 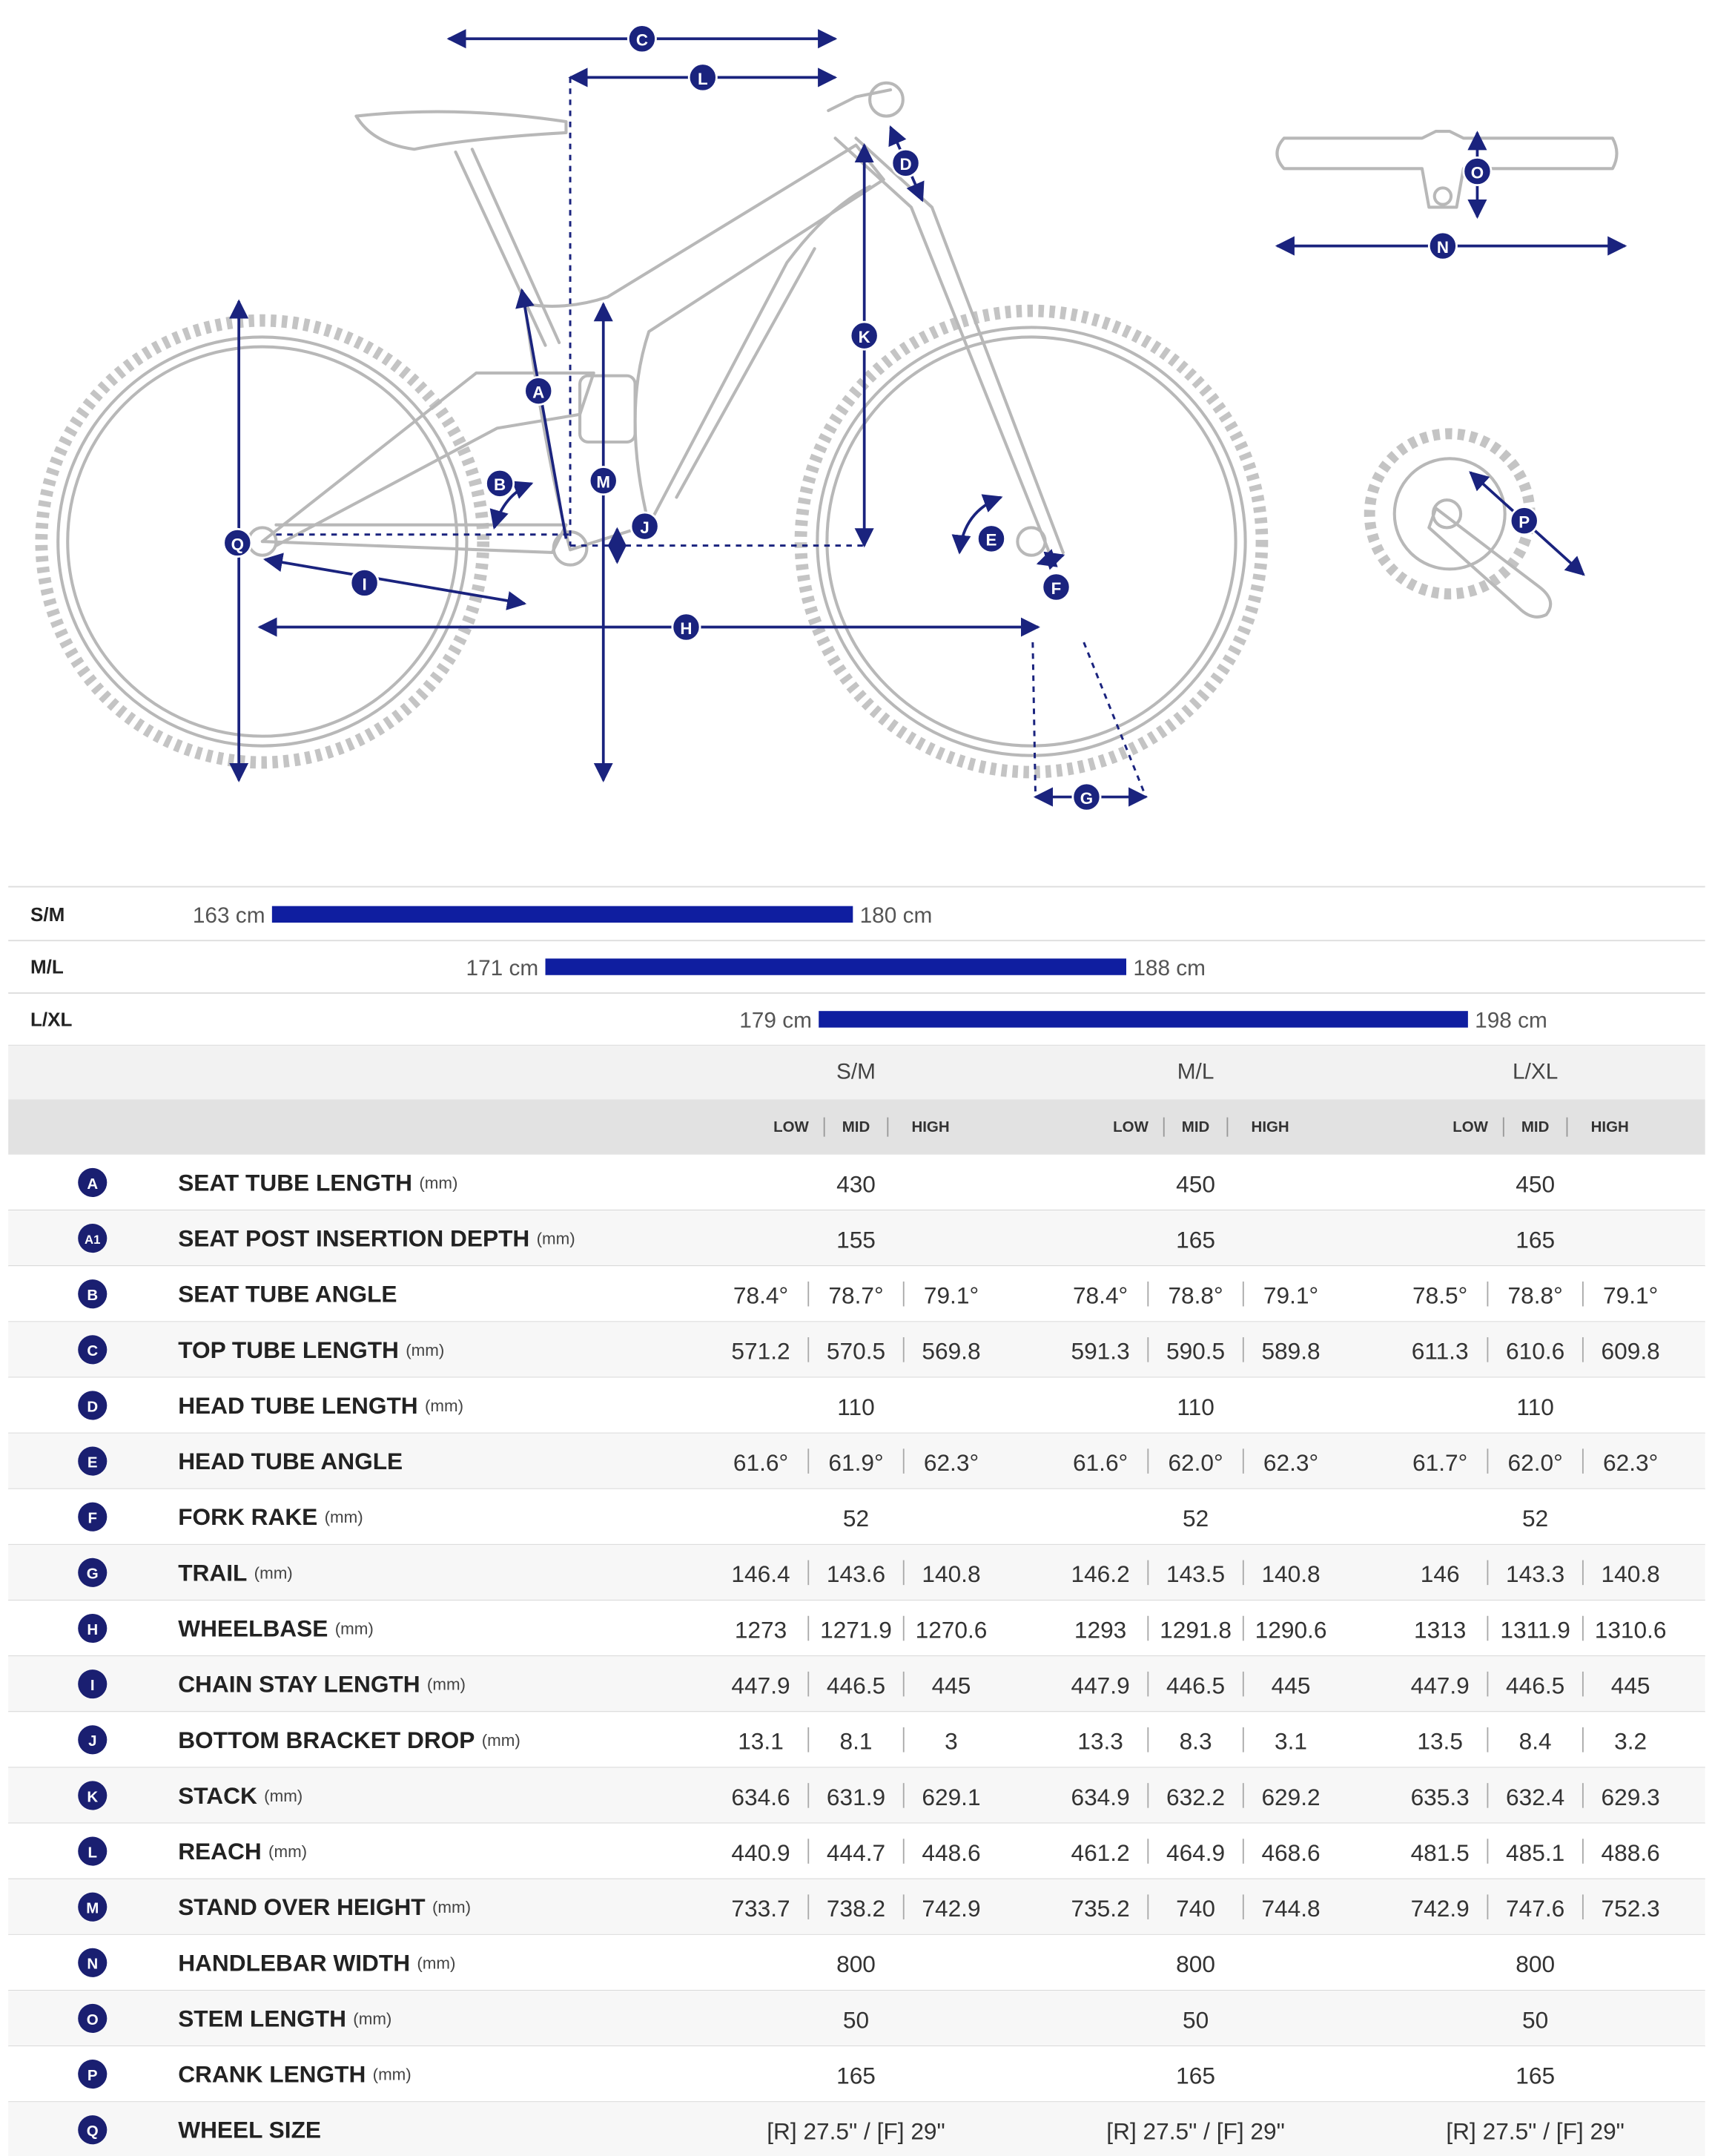 I want to click on cell-value: 79.1°, so click(x=1631, y=1295).